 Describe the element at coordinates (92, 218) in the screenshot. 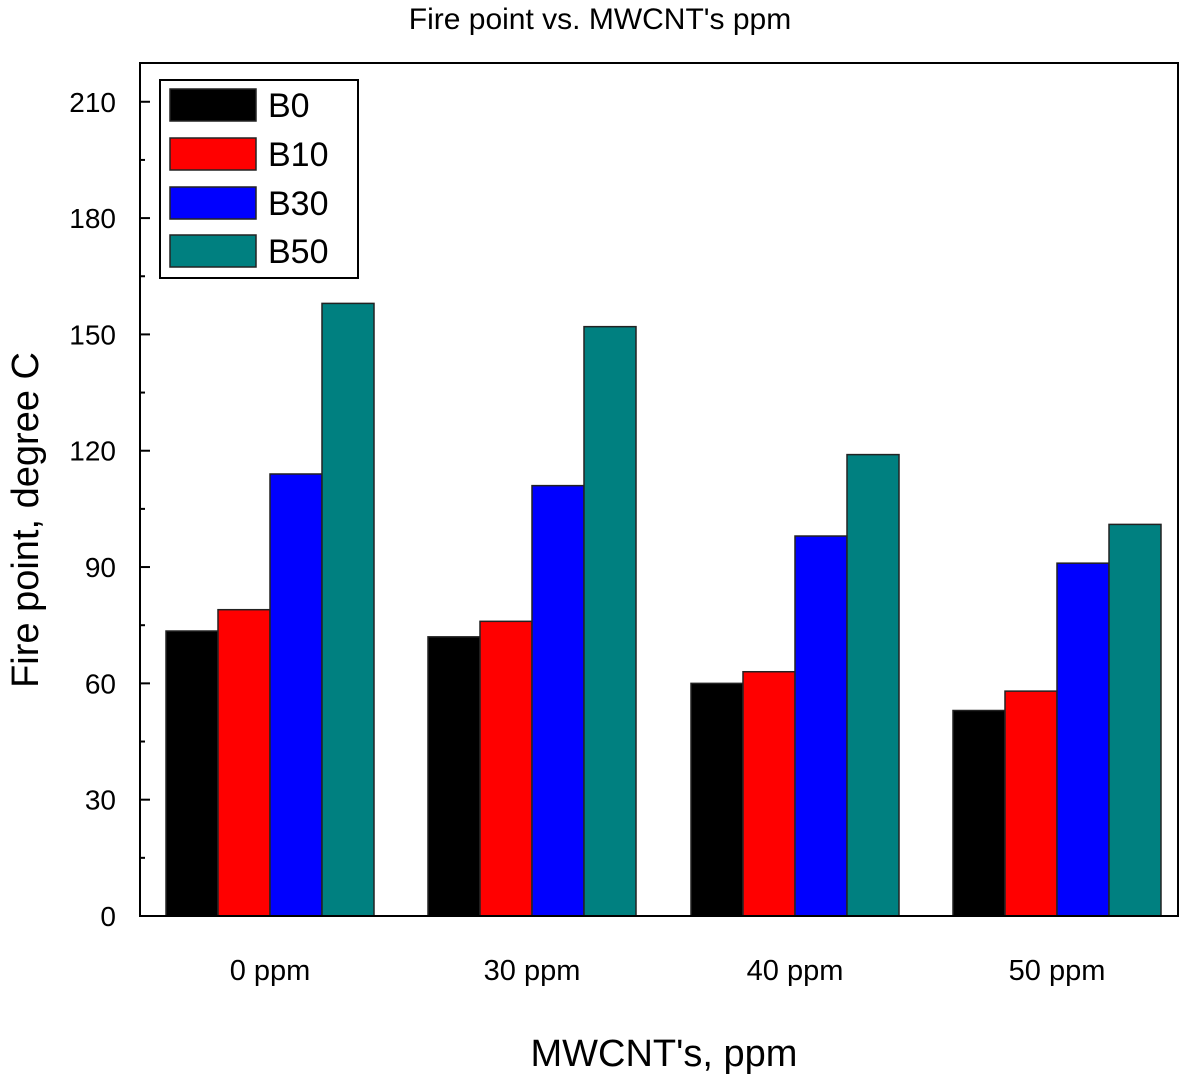

I see `y-tick-label: 180` at that location.